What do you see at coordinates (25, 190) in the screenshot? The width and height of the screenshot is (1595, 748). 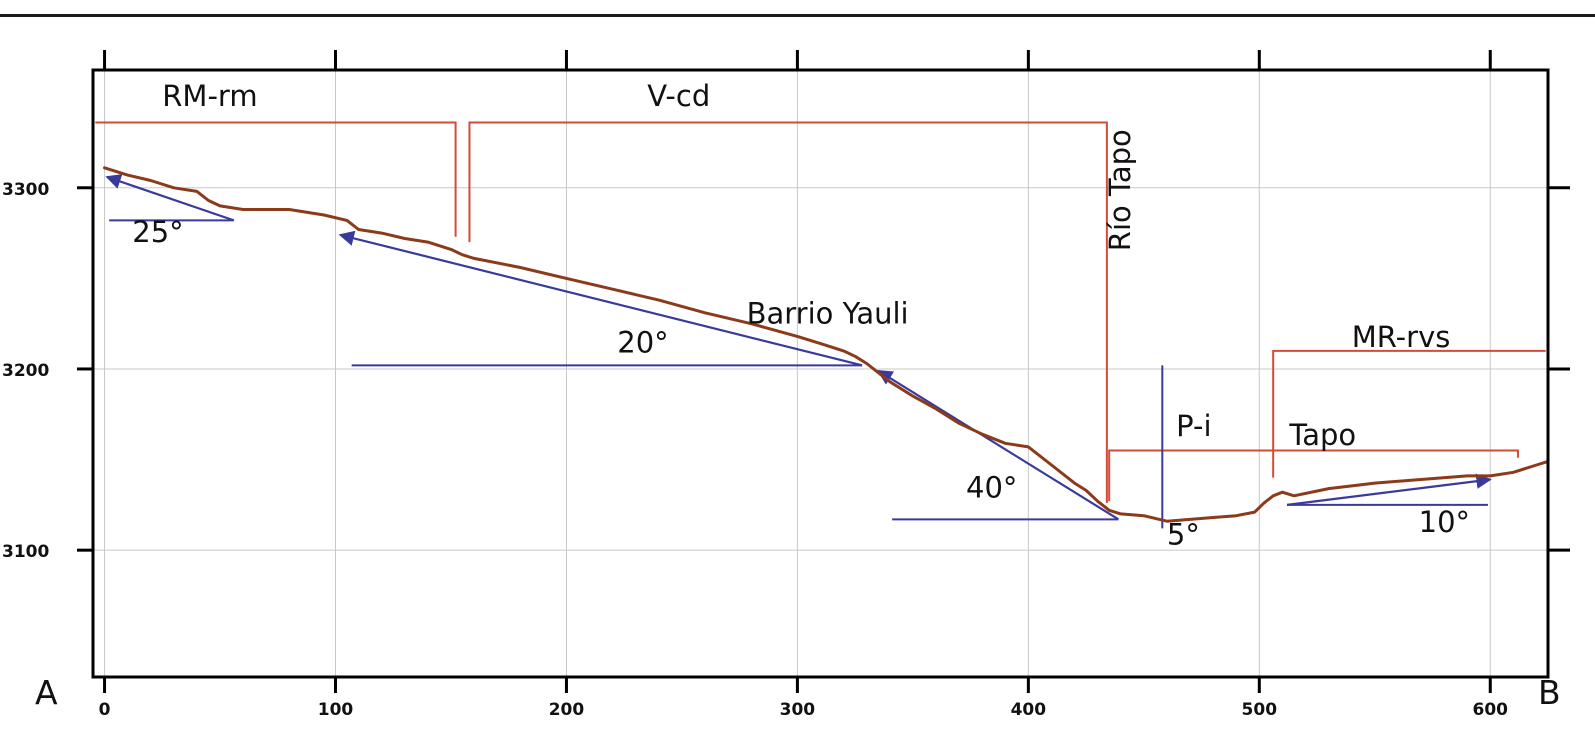 I see `y-tick-label-2: 3300` at bounding box center [25, 190].